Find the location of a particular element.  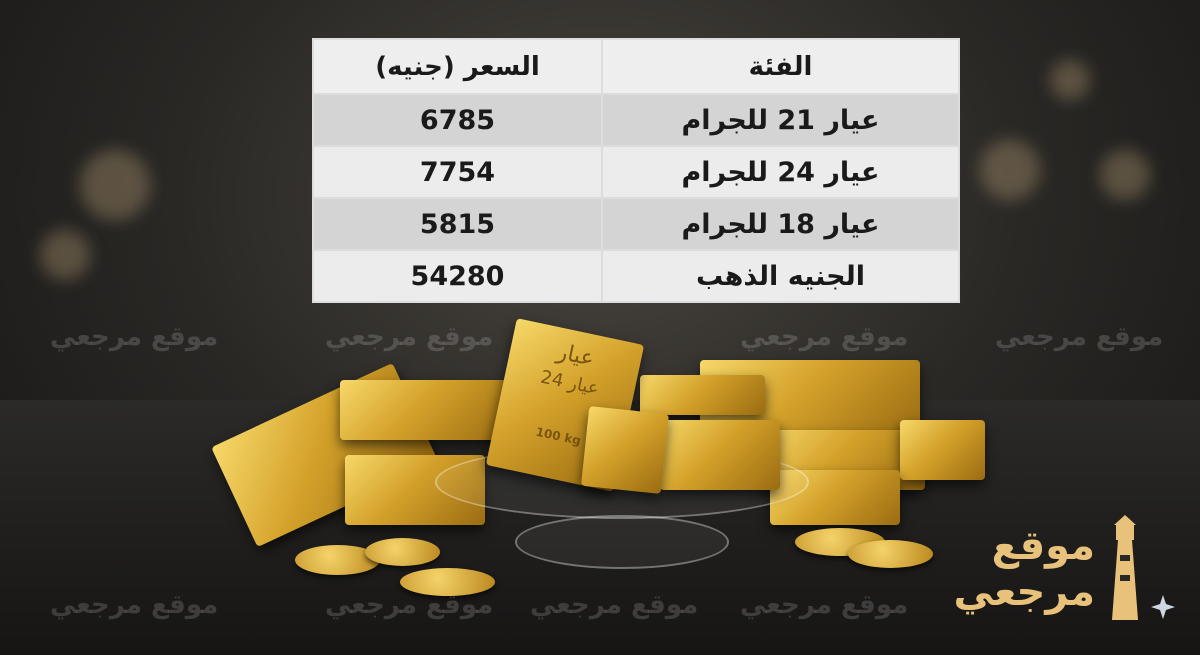

header-price: السعر (جنيه) is located at coordinates (457, 66).